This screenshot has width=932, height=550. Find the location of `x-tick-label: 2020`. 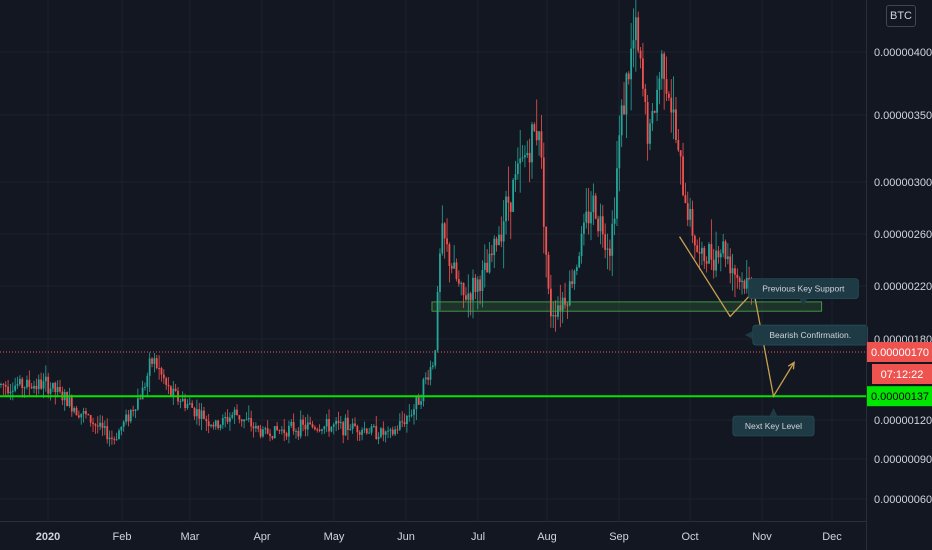

x-tick-label: 2020 is located at coordinates (48, 537).